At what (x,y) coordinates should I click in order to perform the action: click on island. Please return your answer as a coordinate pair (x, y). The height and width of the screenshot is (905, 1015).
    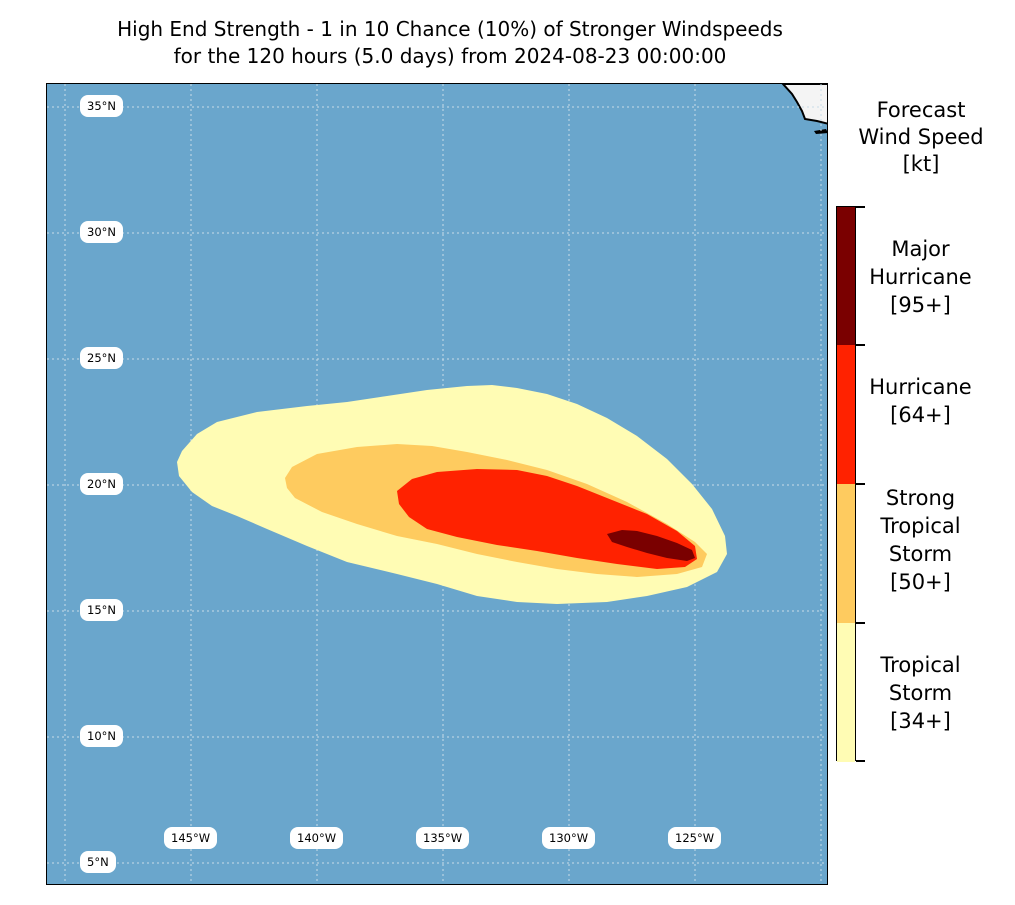
    Looking at the image, I should click on (820, 131).